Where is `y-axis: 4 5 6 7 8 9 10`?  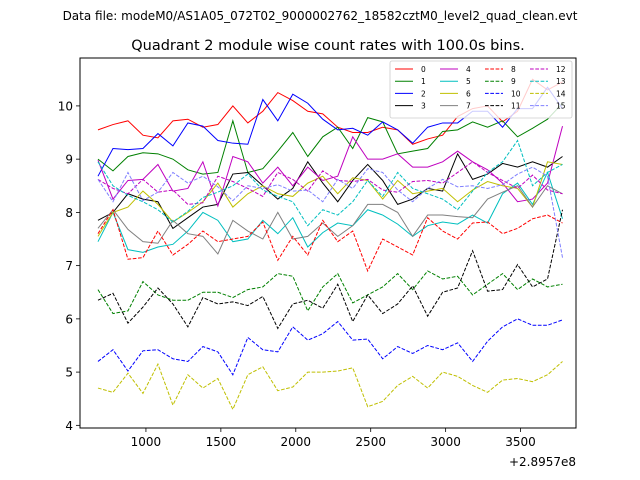
y-axis: 4 5 6 7 8 9 10 is located at coordinates (69, 266).